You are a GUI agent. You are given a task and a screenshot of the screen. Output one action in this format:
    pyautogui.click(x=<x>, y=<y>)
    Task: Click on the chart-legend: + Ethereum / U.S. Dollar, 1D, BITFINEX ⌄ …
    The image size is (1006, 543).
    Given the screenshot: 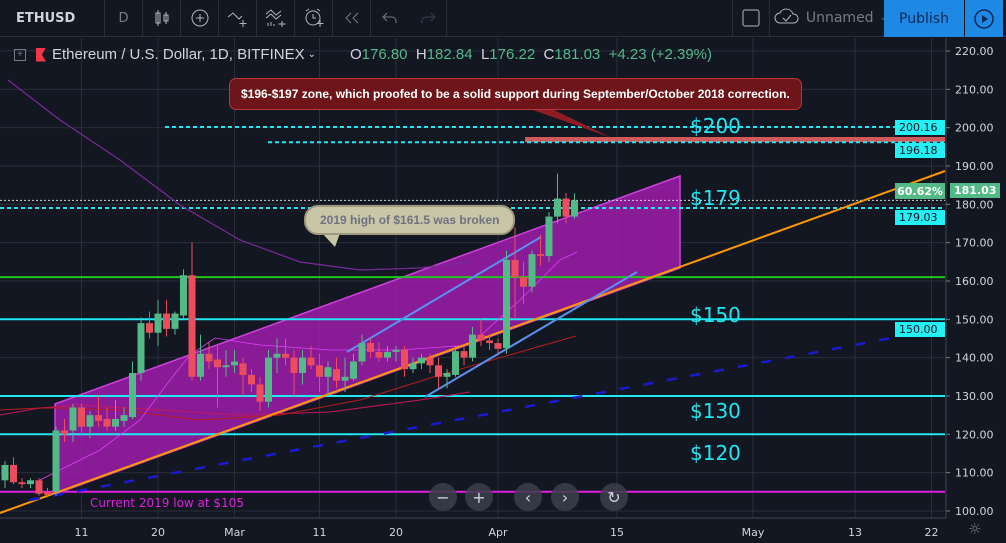 What is the action you would take?
    pyautogui.click(x=363, y=54)
    